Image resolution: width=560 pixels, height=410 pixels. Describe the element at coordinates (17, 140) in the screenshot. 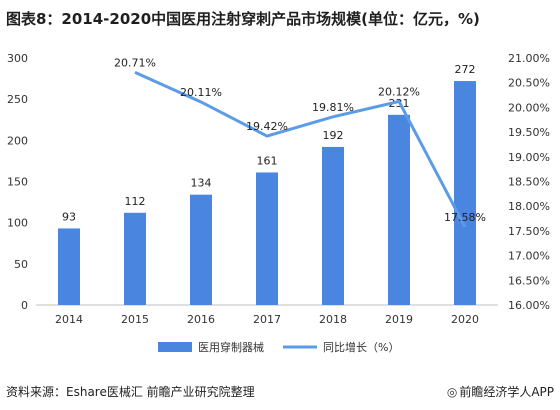

I see `left-tick-label: 200` at that location.